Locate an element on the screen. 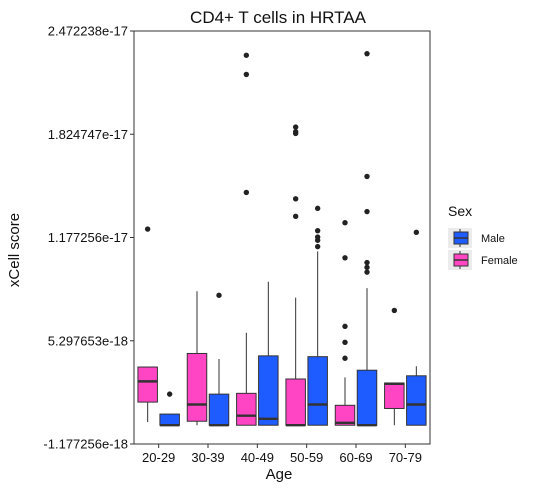 Image resolution: width=536 pixels, height=489 pixels. y-tick-label: 1.824747e-17 is located at coordinates (88, 134).